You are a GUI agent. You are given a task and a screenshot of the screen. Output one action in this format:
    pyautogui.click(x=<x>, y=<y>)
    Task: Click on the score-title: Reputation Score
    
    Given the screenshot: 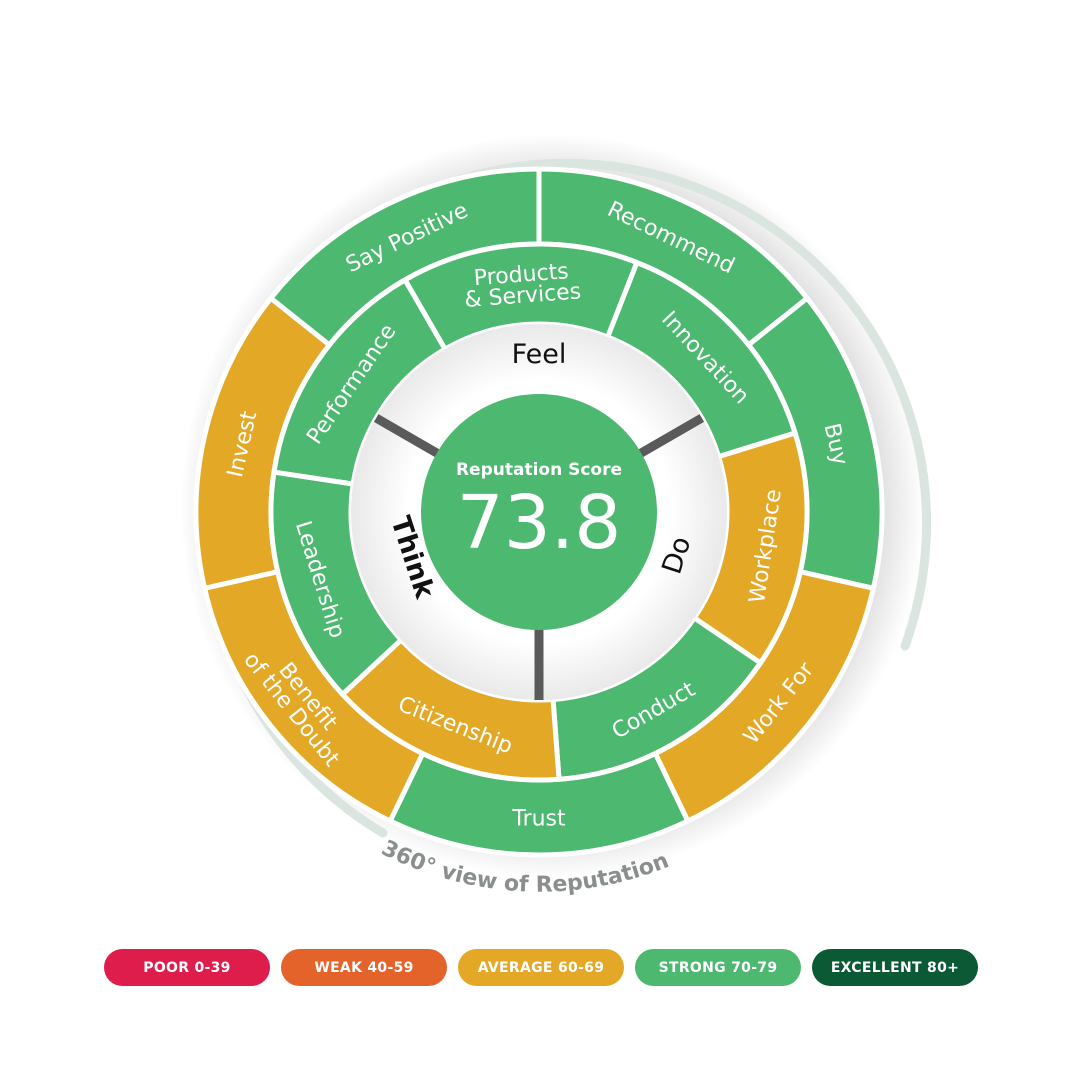 What is the action you would take?
    pyautogui.click(x=539, y=470)
    